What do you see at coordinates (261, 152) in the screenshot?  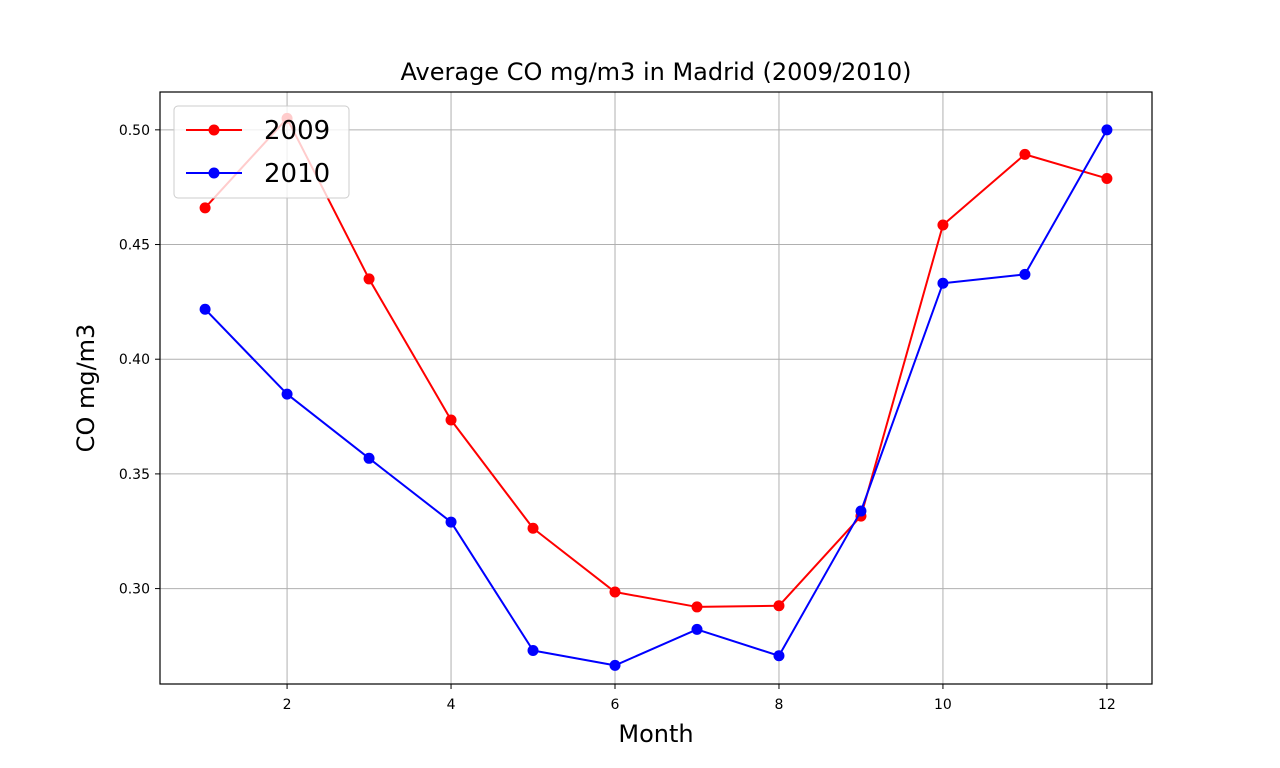 I see `legend: 2009 2010` at bounding box center [261, 152].